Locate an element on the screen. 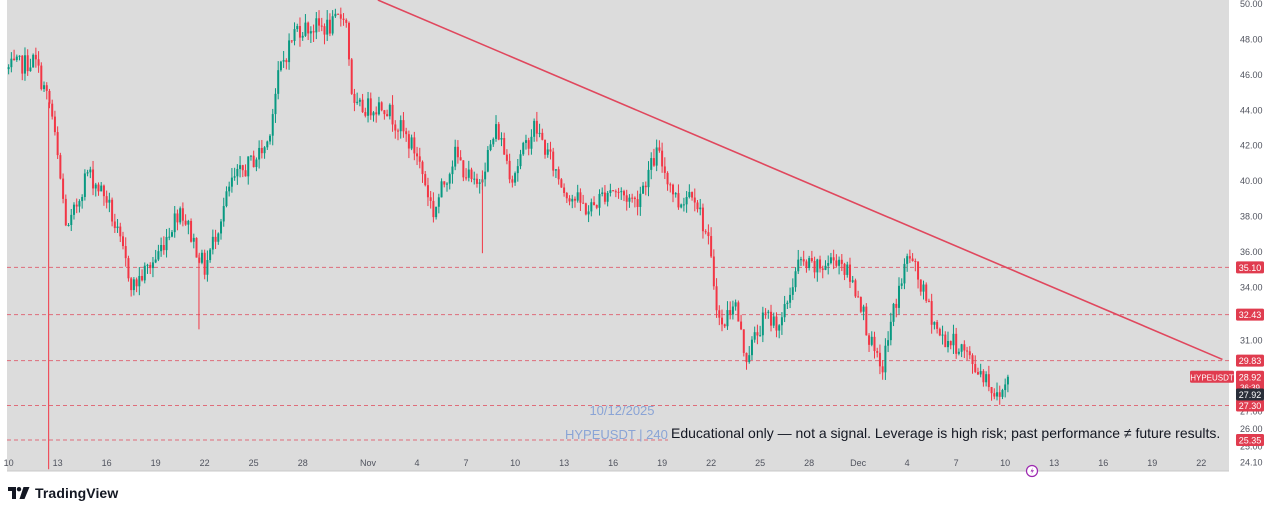 The width and height of the screenshot is (1280, 519). time-tick-label: 22 is located at coordinates (205, 463).